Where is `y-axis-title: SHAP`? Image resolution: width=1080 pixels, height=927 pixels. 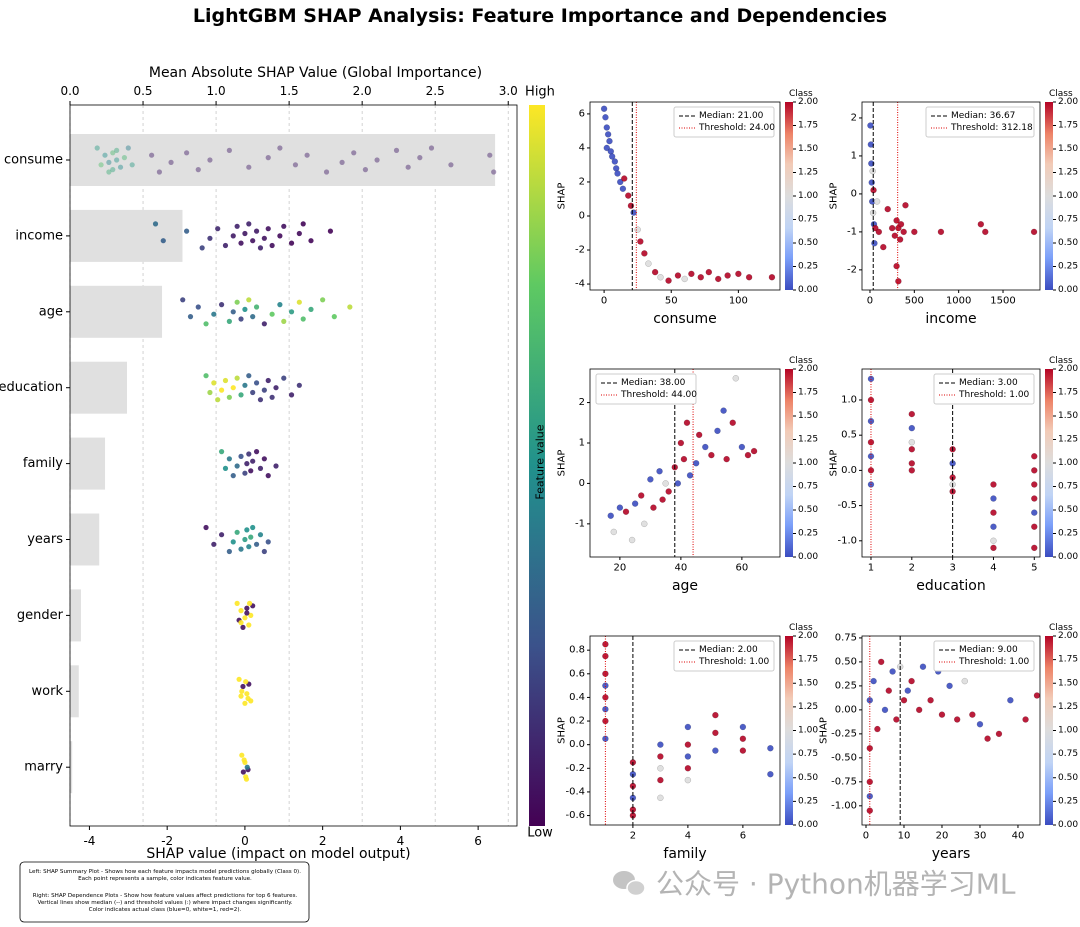 y-axis-title: SHAP is located at coordinates (834, 463).